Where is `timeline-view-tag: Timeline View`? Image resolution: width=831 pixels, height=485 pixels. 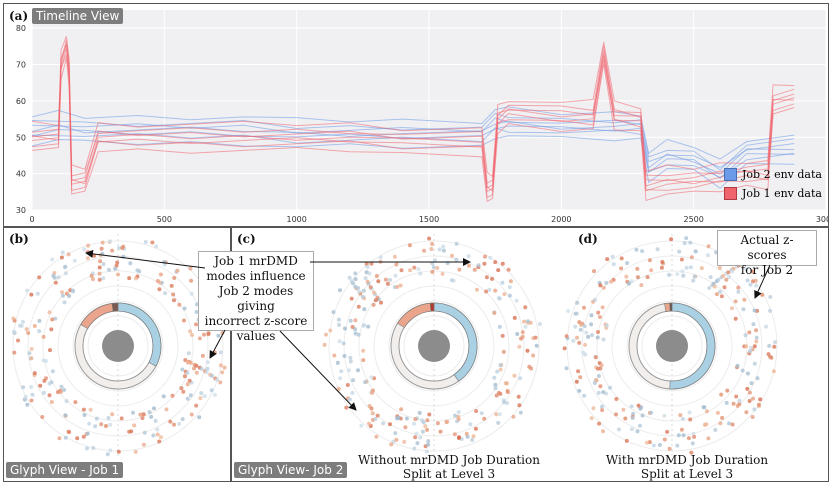
timeline-view-tag: Timeline View is located at coordinates (78, 16).